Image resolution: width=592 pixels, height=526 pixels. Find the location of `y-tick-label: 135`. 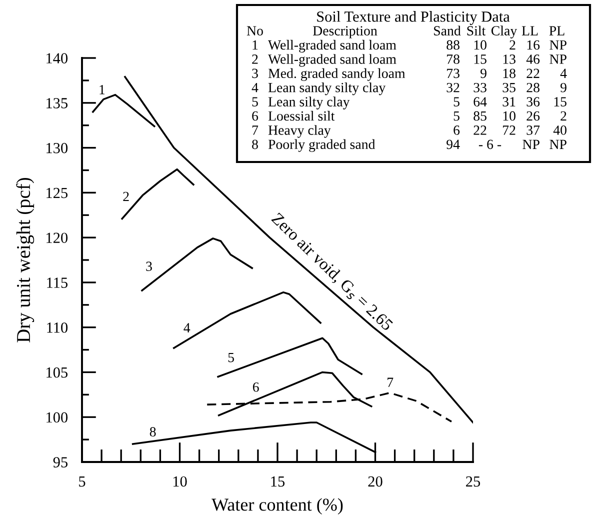

y-tick-label: 135 is located at coordinates (57, 103).